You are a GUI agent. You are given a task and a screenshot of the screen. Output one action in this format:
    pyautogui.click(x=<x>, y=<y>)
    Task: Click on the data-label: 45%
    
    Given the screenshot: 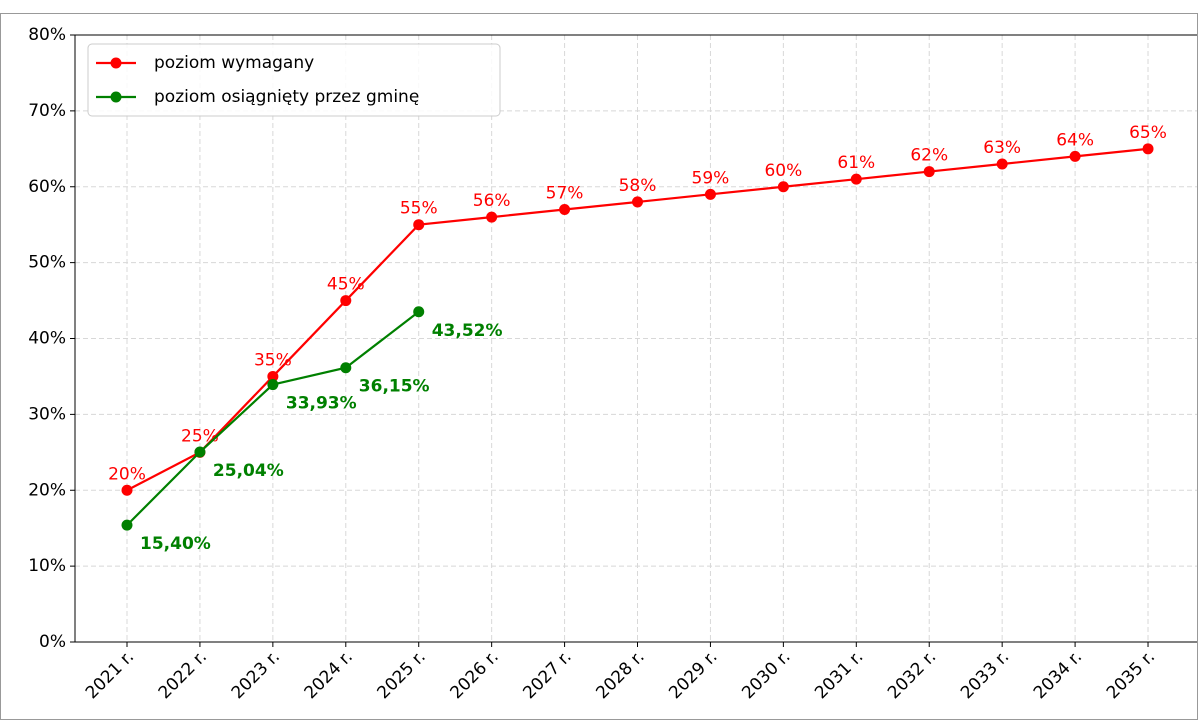 What is the action you would take?
    pyautogui.click(x=346, y=285)
    